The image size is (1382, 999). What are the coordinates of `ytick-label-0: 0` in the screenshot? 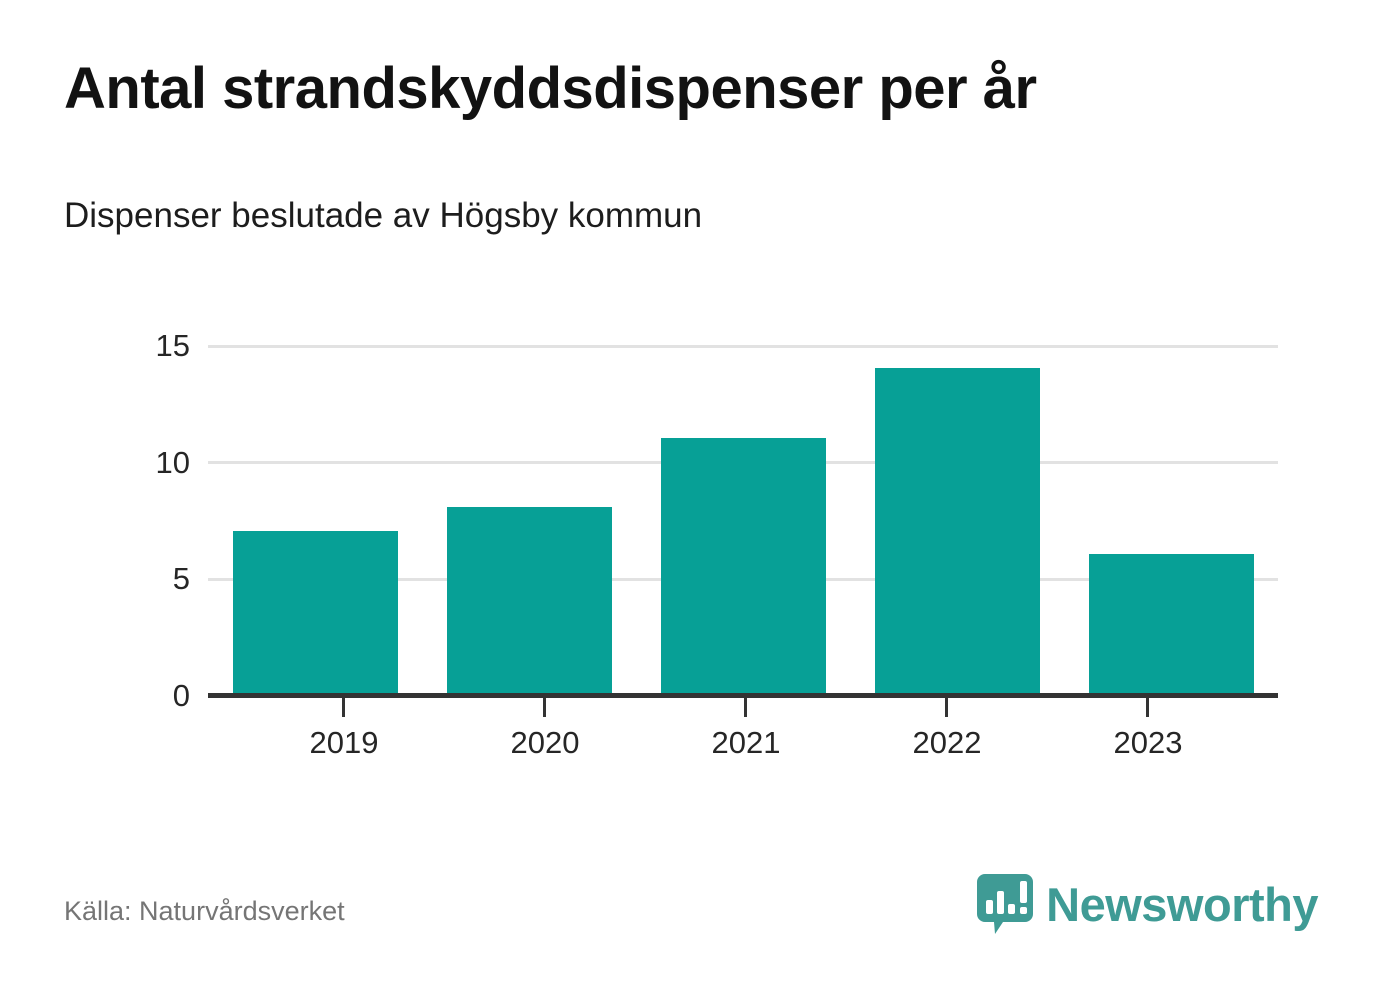 It's located at (181, 695).